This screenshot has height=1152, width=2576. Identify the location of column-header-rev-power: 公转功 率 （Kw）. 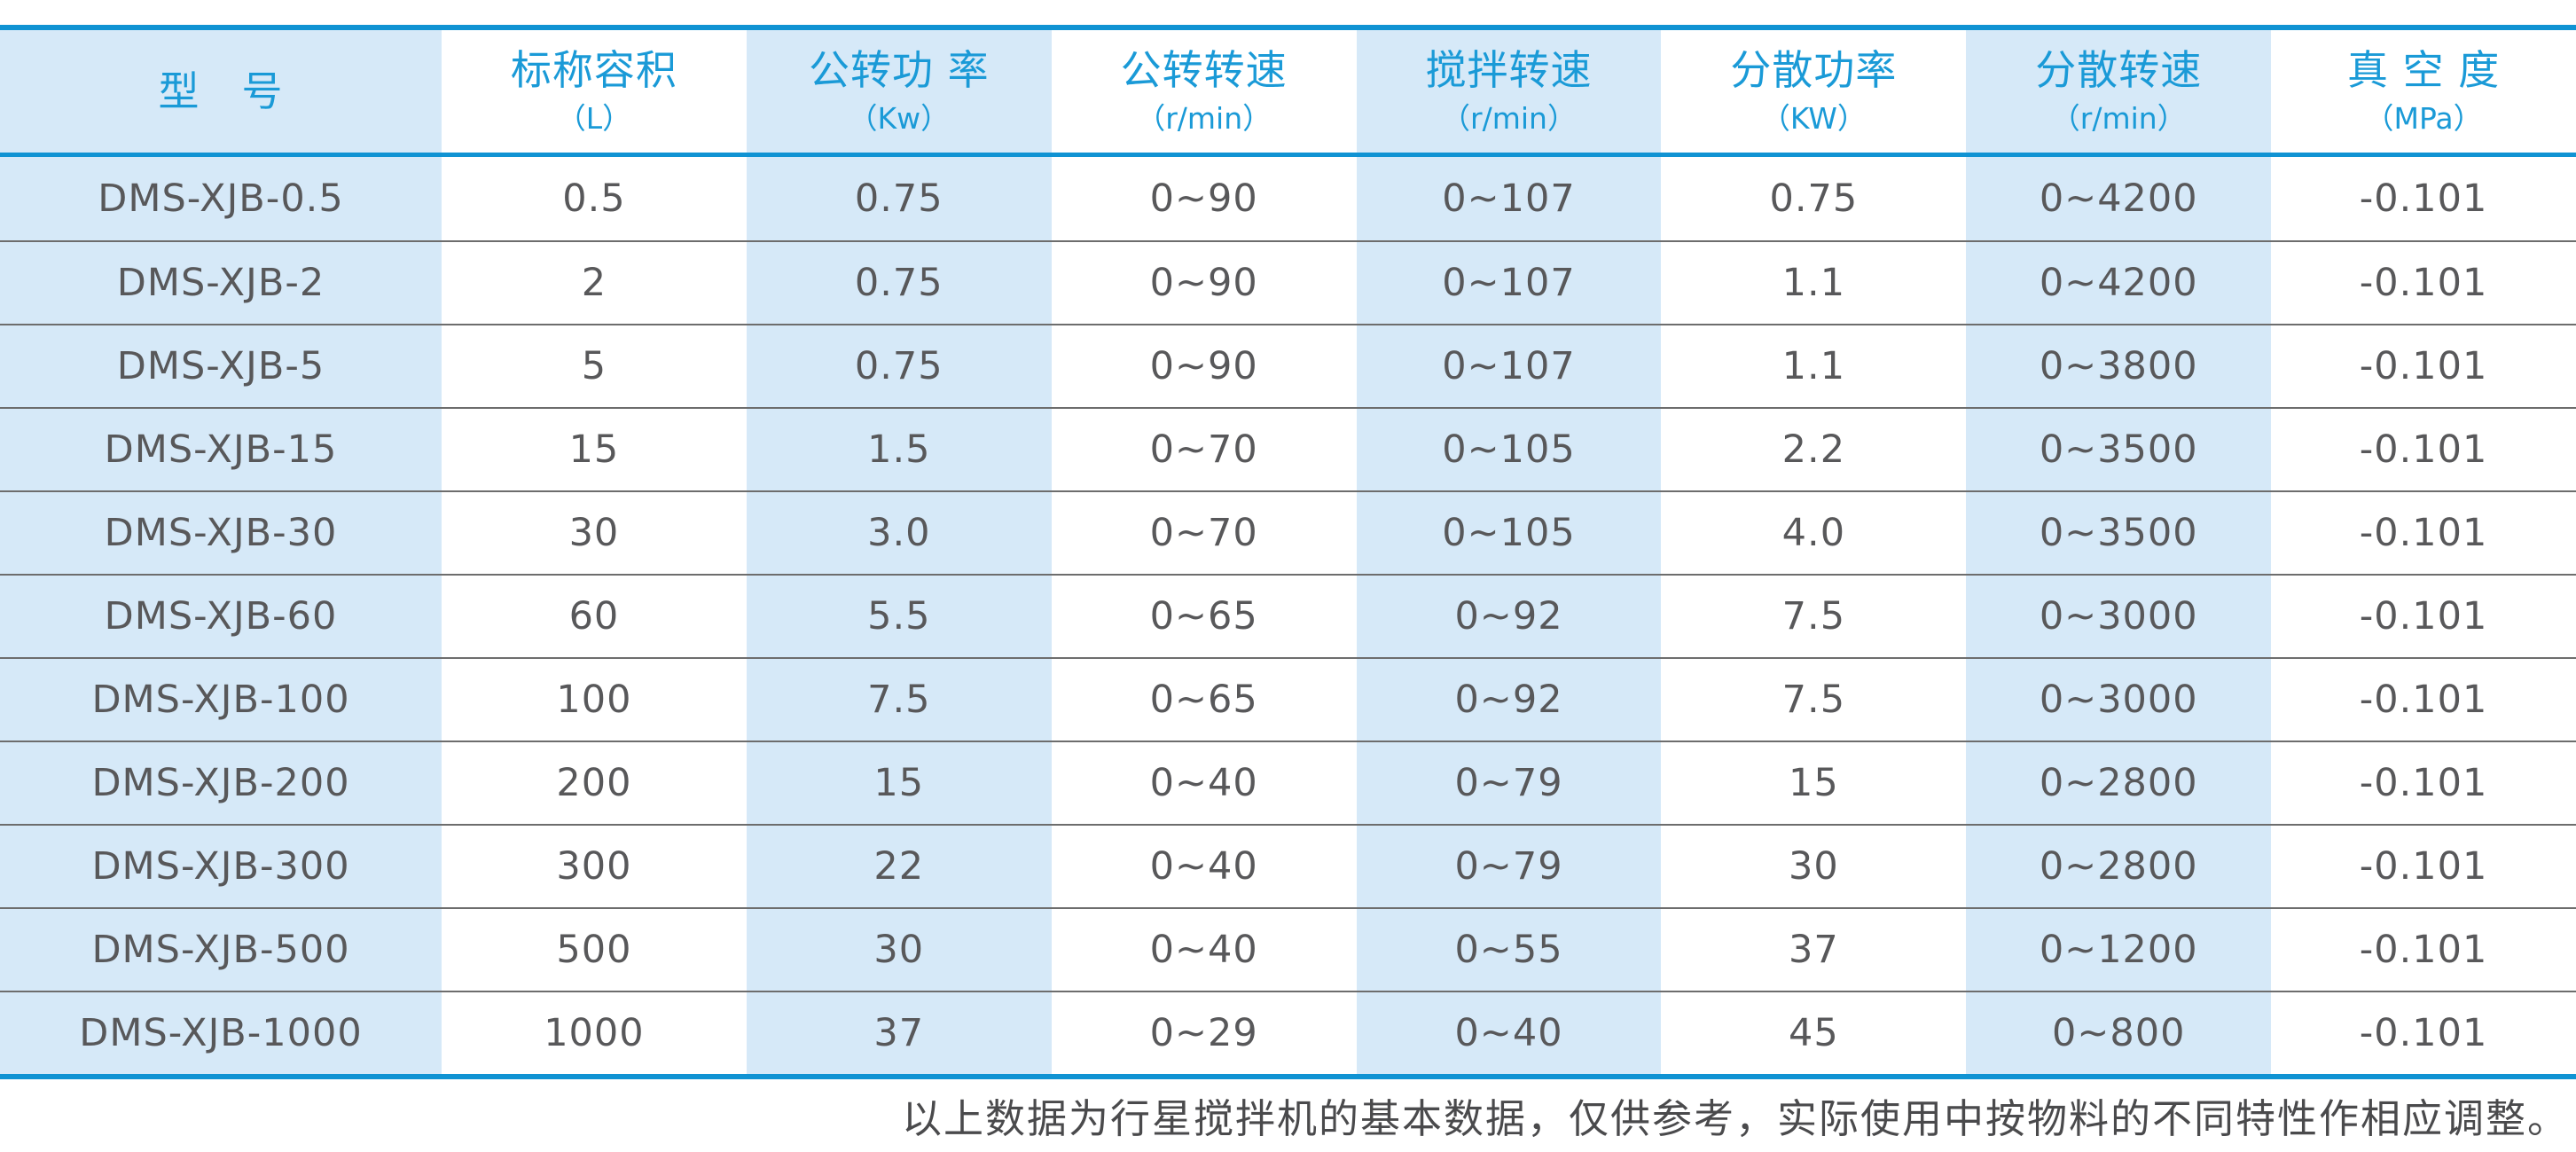
(899, 91).